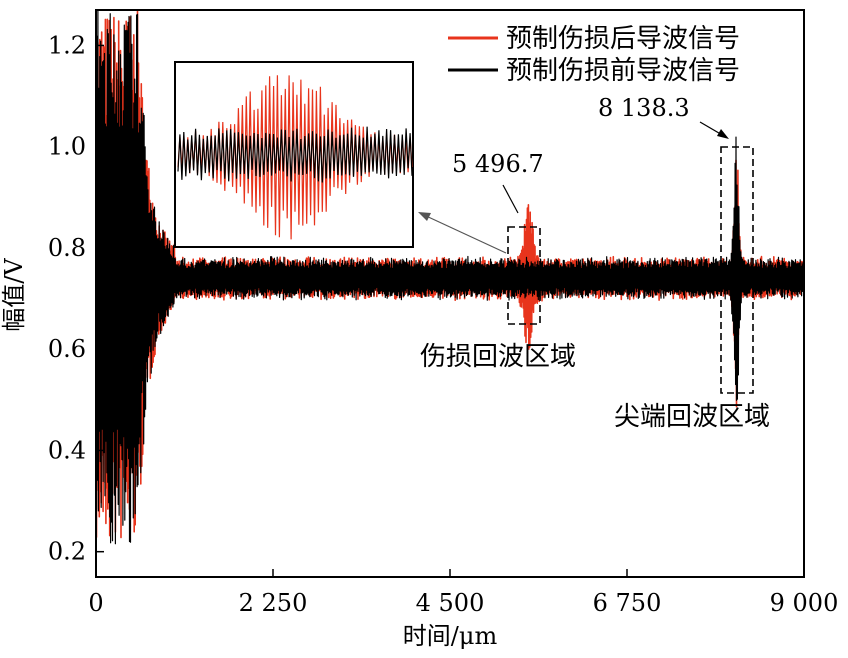 Image resolution: width=848 pixels, height=658 pixels. I want to click on tip-echo-arrowhead, so click(723, 134).